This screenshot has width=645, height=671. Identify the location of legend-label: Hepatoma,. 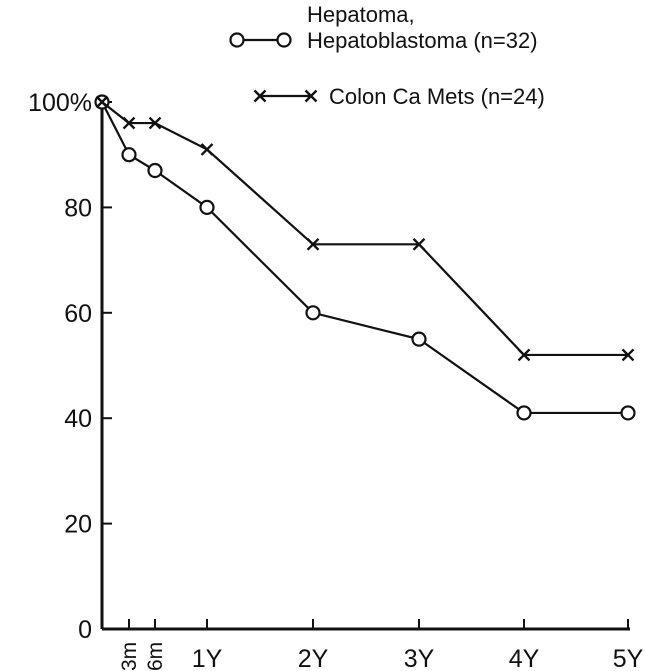
(361, 14).